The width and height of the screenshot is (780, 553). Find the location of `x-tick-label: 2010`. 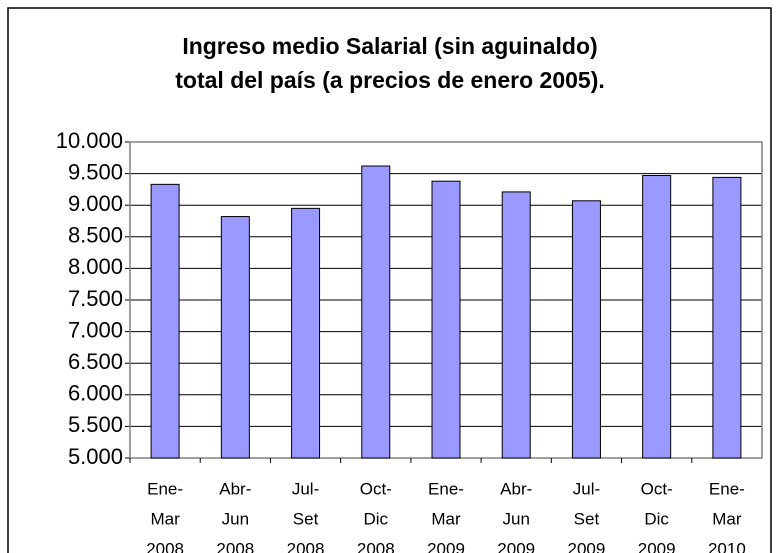

x-tick-label: 2010 is located at coordinates (727, 546).